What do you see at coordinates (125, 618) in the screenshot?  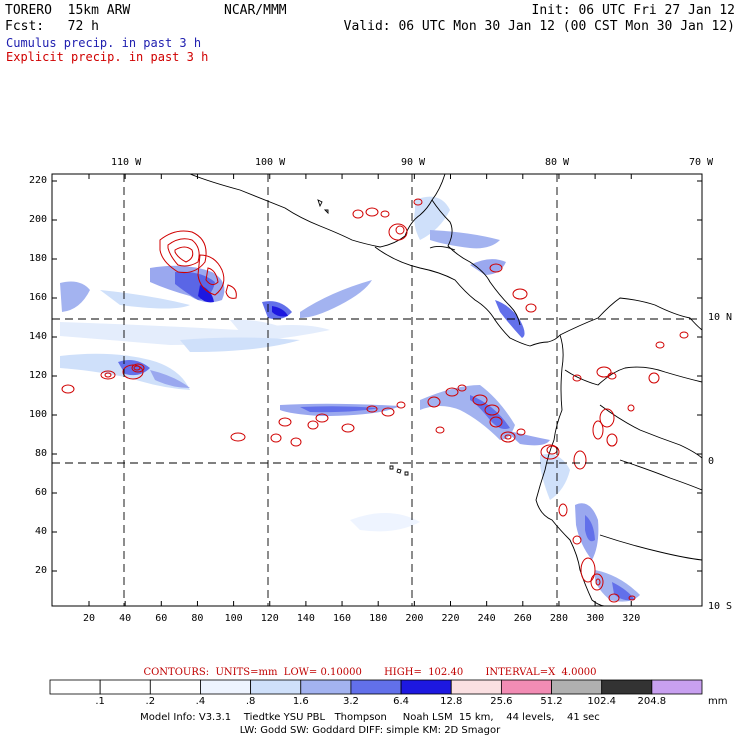 I see `x-tick-label: 40` at bounding box center [125, 618].